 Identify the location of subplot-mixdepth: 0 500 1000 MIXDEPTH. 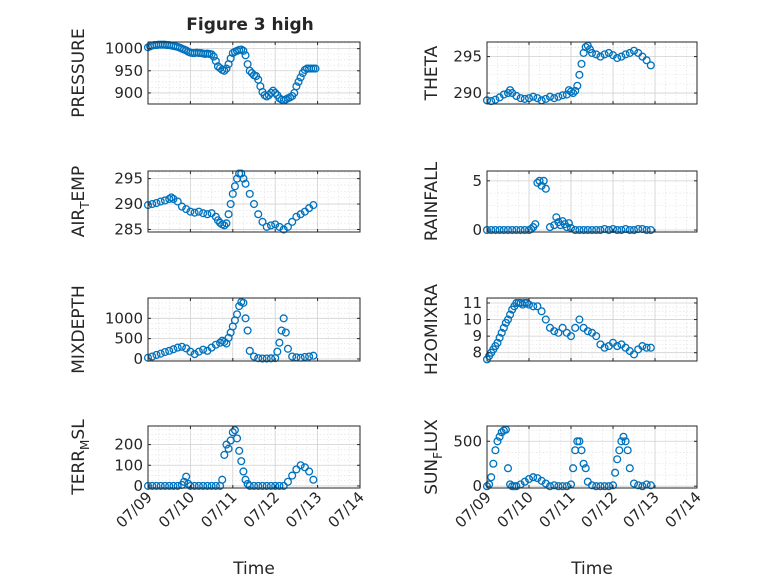
(215, 329).